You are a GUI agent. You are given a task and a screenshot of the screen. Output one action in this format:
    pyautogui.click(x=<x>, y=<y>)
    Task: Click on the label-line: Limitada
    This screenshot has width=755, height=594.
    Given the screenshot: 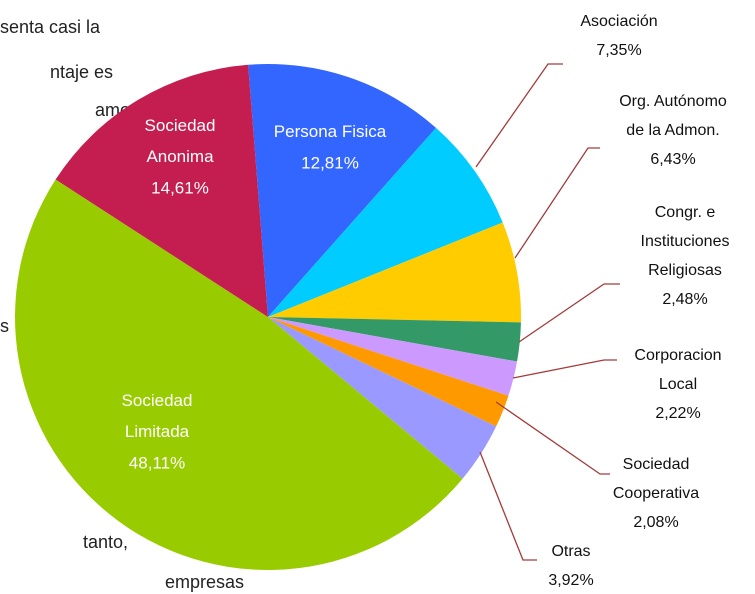 What is the action you would take?
    pyautogui.click(x=157, y=431)
    